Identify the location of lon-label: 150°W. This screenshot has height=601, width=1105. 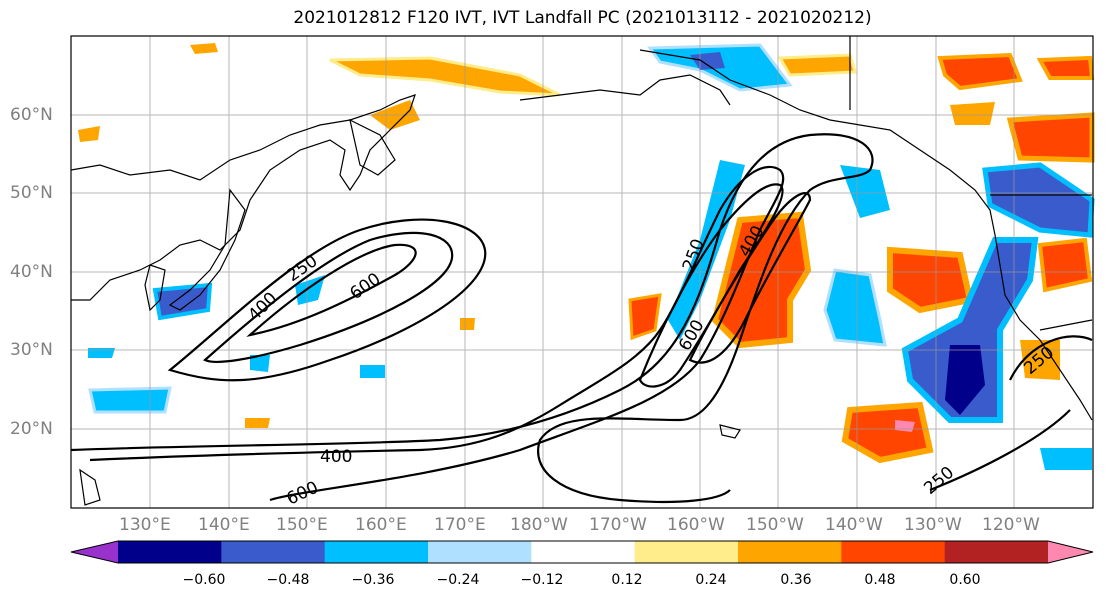
(775, 525).